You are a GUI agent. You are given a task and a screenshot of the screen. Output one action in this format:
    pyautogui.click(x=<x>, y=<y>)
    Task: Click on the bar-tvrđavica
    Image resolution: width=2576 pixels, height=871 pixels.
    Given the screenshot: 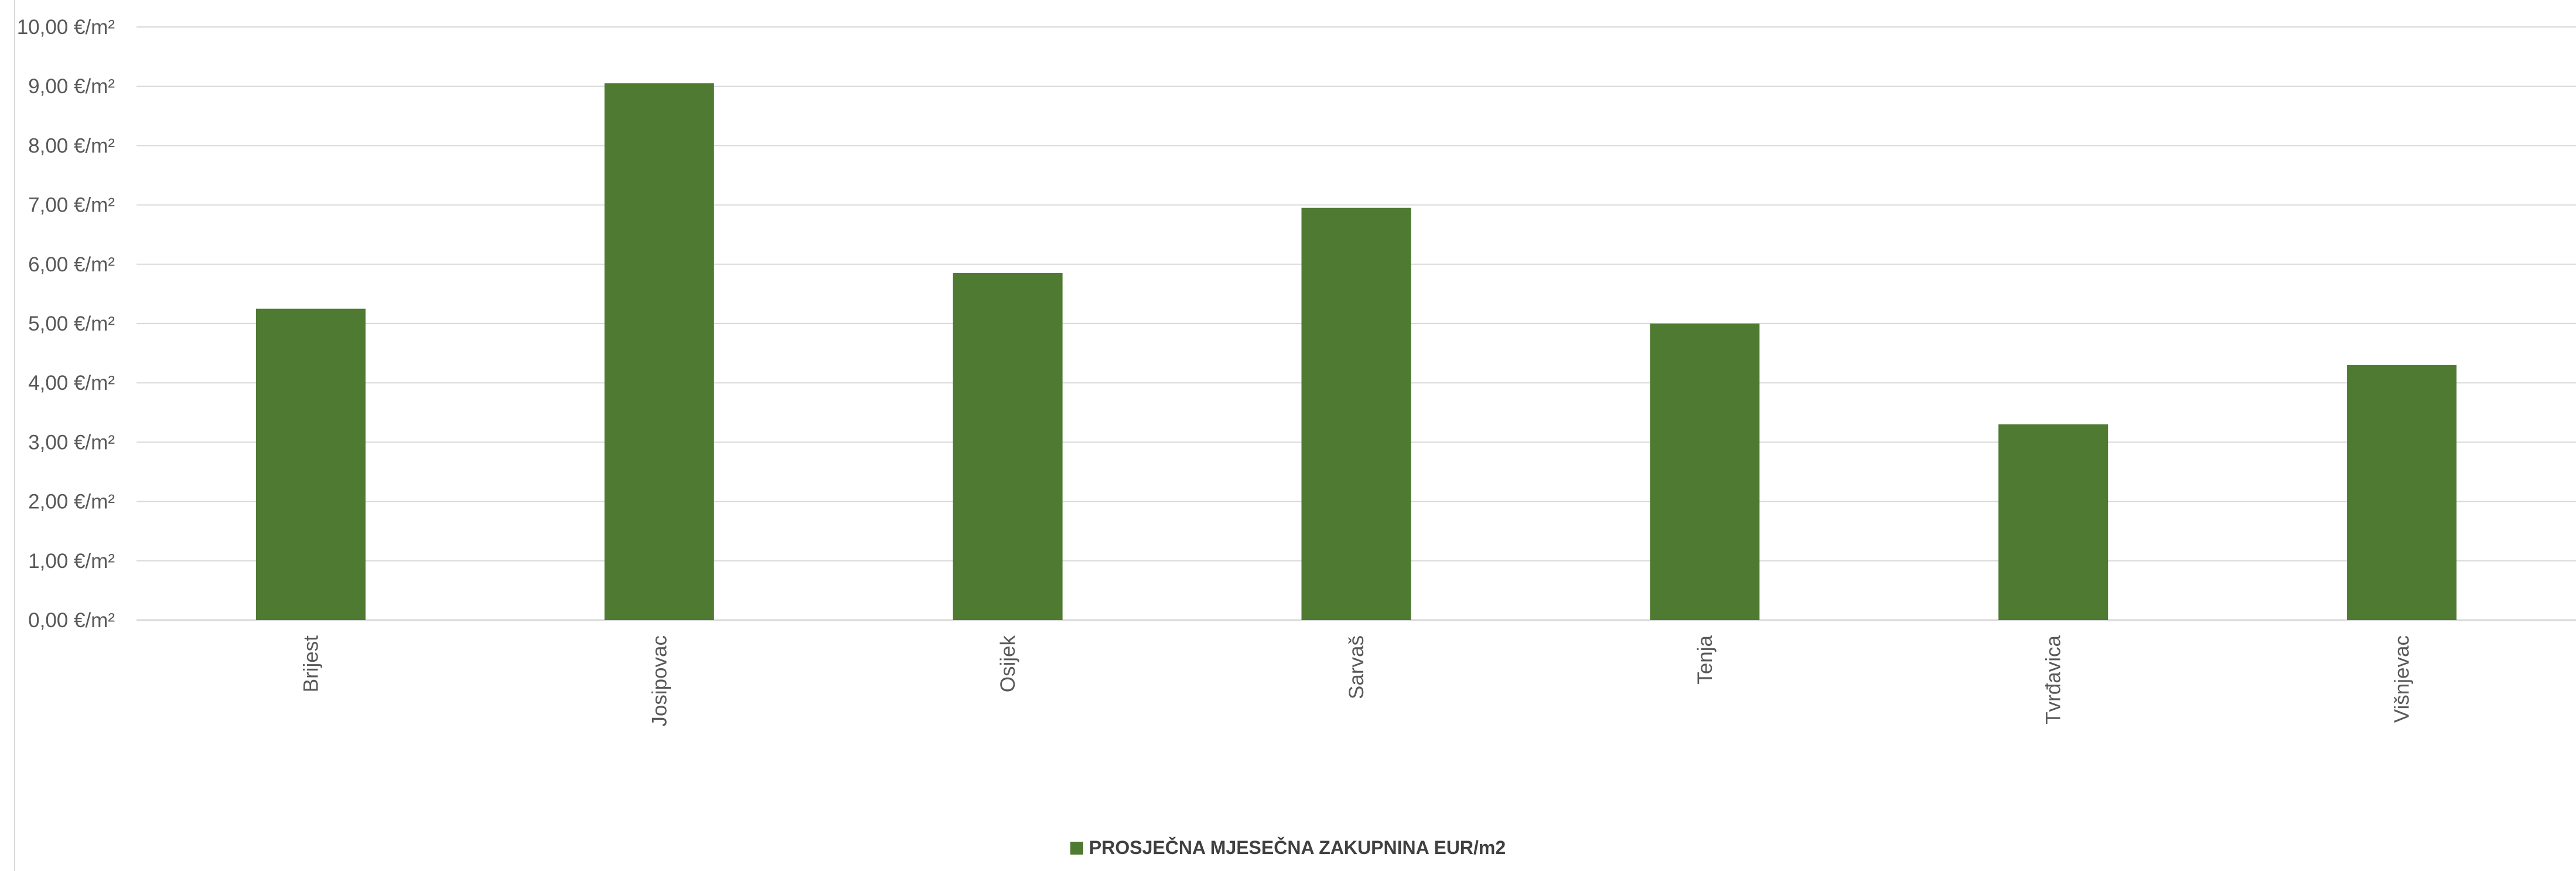 What is the action you would take?
    pyautogui.click(x=2053, y=522)
    